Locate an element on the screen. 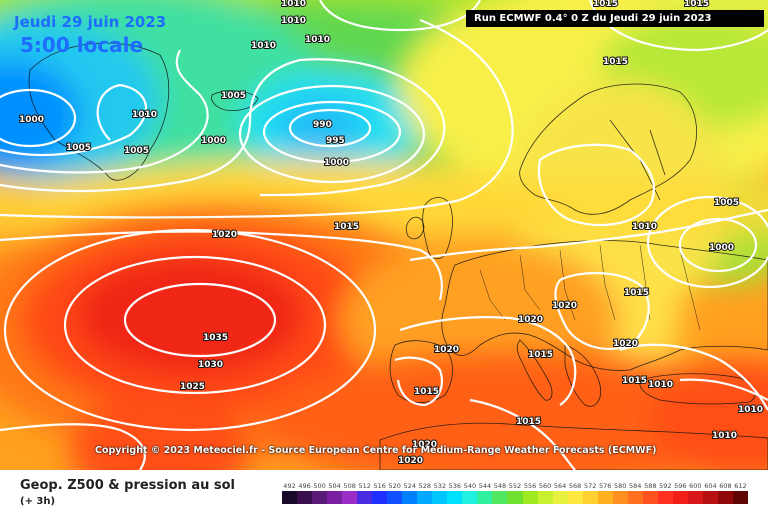  colour-scale-legend is located at coordinates (515, 497).